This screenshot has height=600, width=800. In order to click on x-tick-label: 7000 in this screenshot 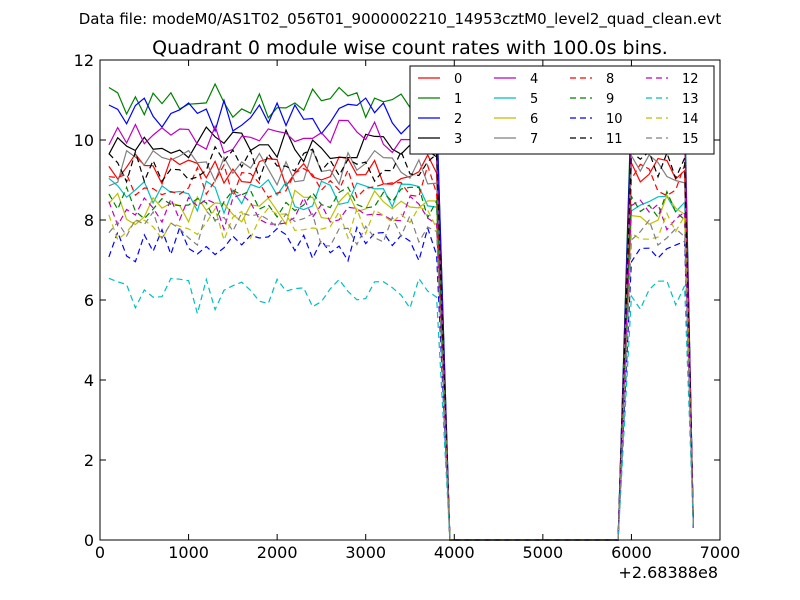, I will do `click(720, 552)`.